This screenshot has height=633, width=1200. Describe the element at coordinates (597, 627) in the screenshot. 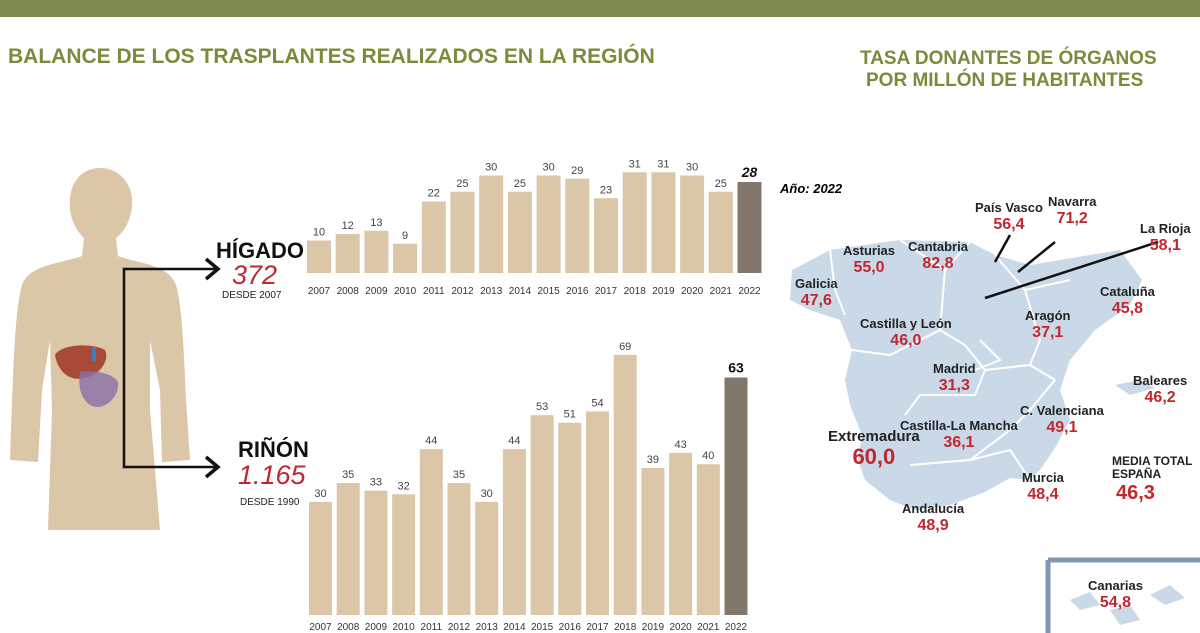

I see `x-tick-2017: 2017` at that location.